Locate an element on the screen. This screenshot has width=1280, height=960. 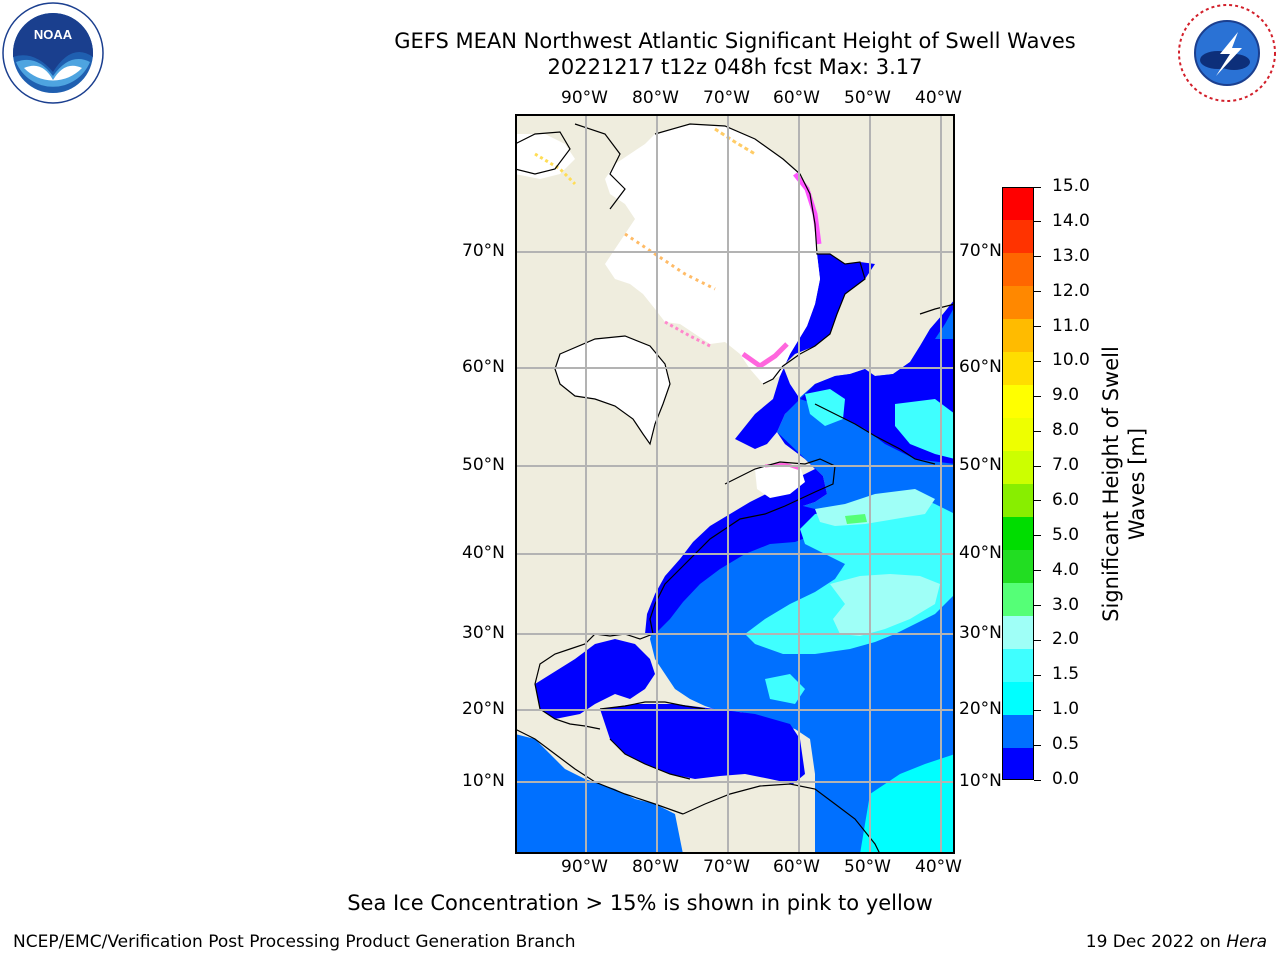
colorbar-tick-label: 11.0 is located at coordinates (1071, 325).